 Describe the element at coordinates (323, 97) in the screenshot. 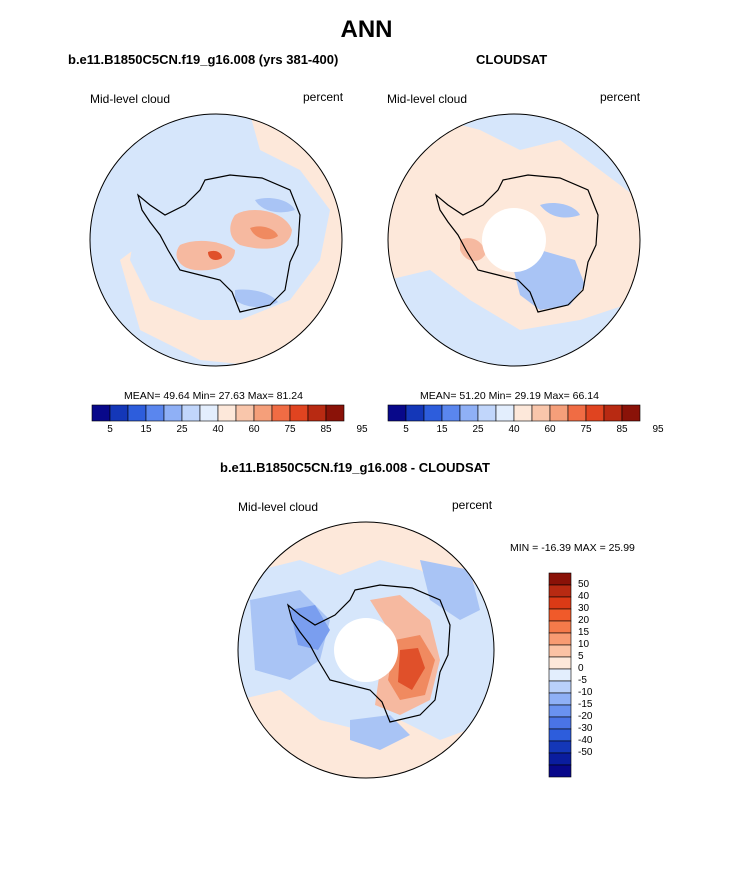

I see `panel-1-units-label: percent` at that location.